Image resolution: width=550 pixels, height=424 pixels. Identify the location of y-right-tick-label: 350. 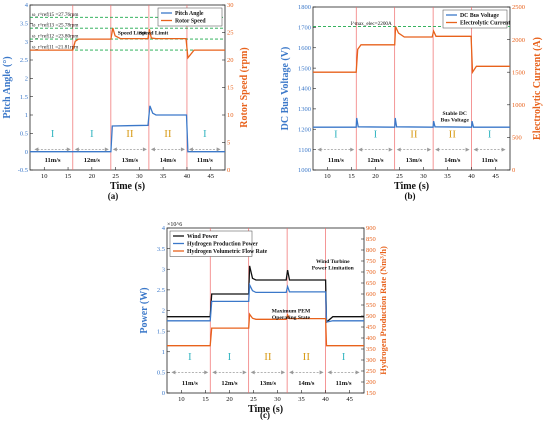
(371, 349).